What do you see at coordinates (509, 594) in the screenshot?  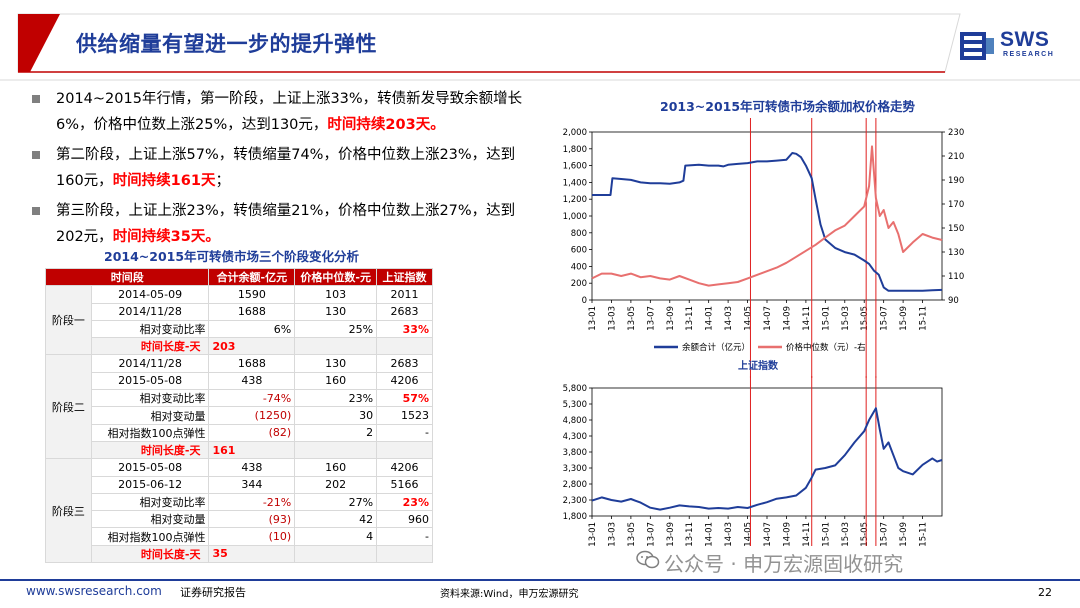 I see `footer-source: 资料来源:Wind，申万宏源研究` at bounding box center [509, 594].